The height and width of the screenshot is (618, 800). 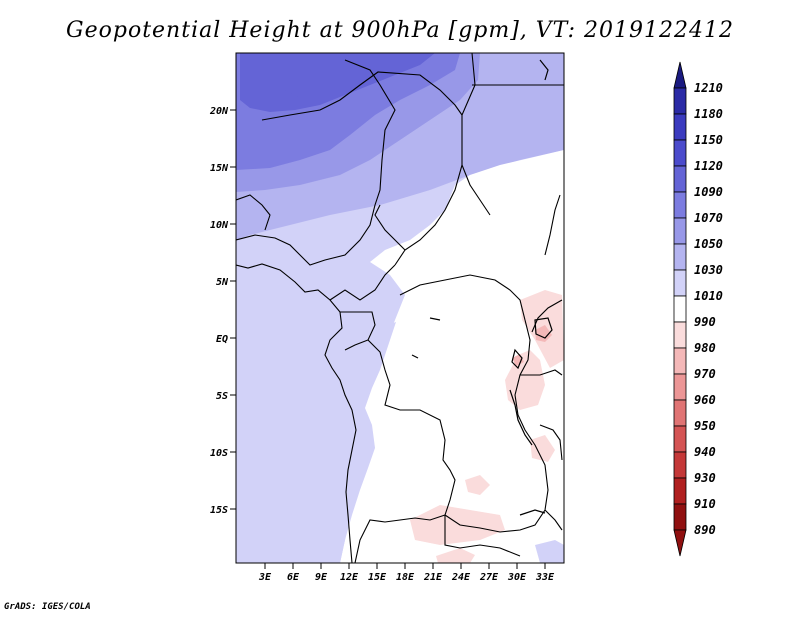 What do you see at coordinates (222, 282) in the screenshot?
I see `lat-label-5n: 5N` at bounding box center [222, 282].